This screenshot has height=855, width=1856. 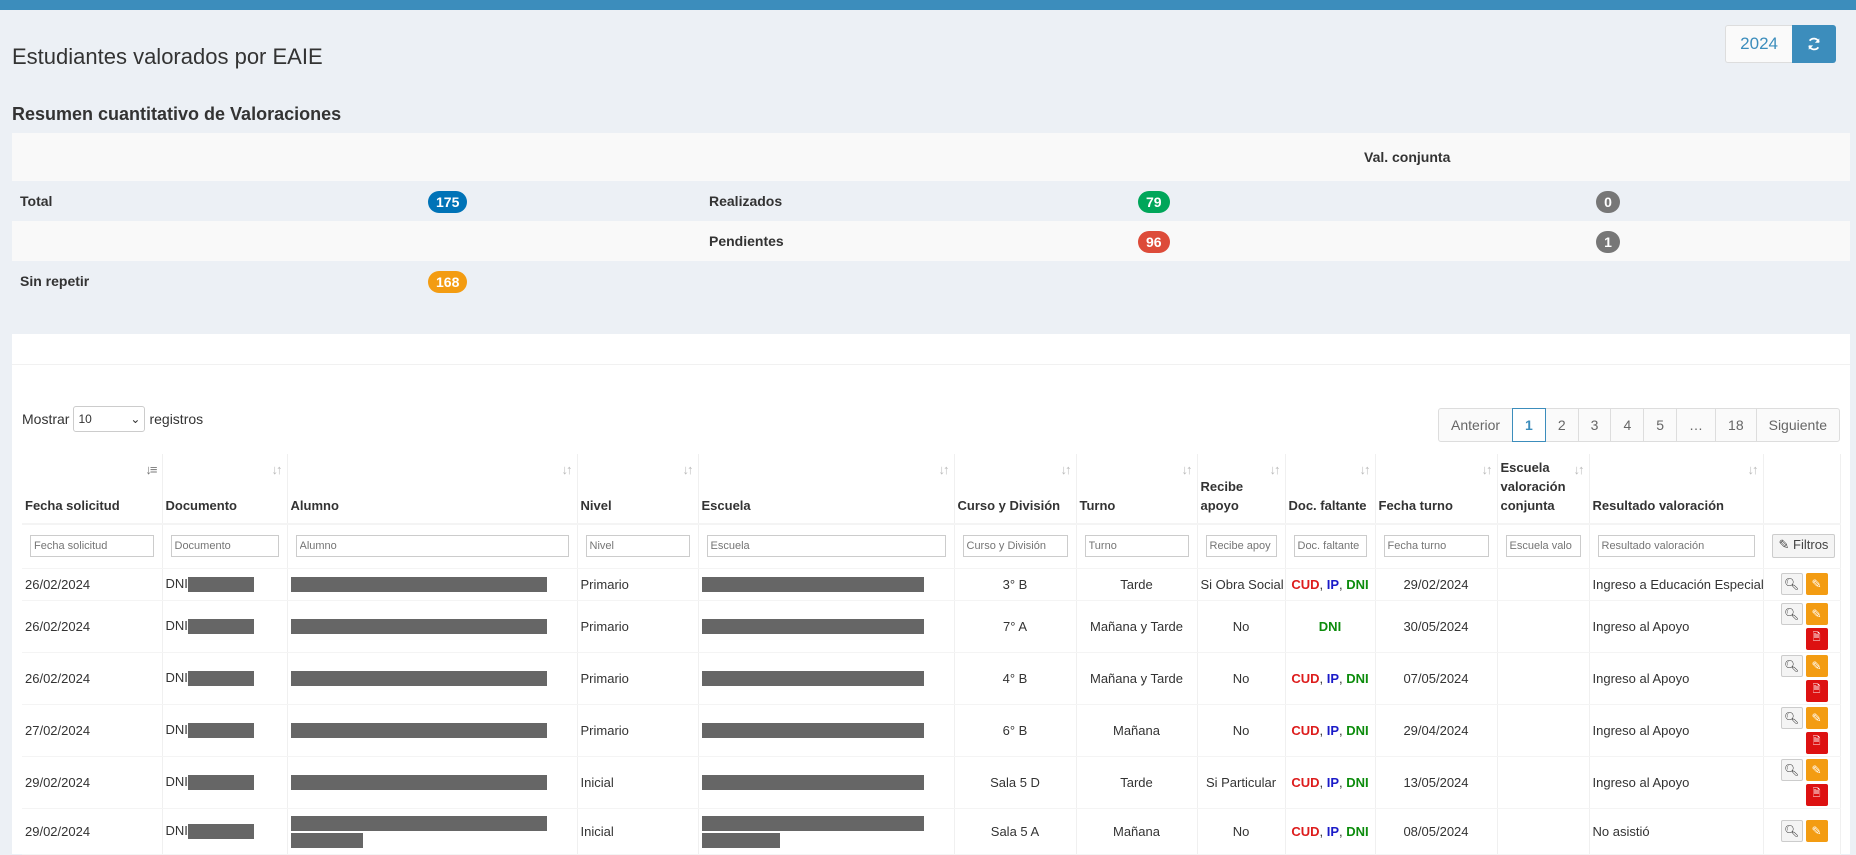 I want to click on pagination-next: Siguiente, so click(x=1797, y=425).